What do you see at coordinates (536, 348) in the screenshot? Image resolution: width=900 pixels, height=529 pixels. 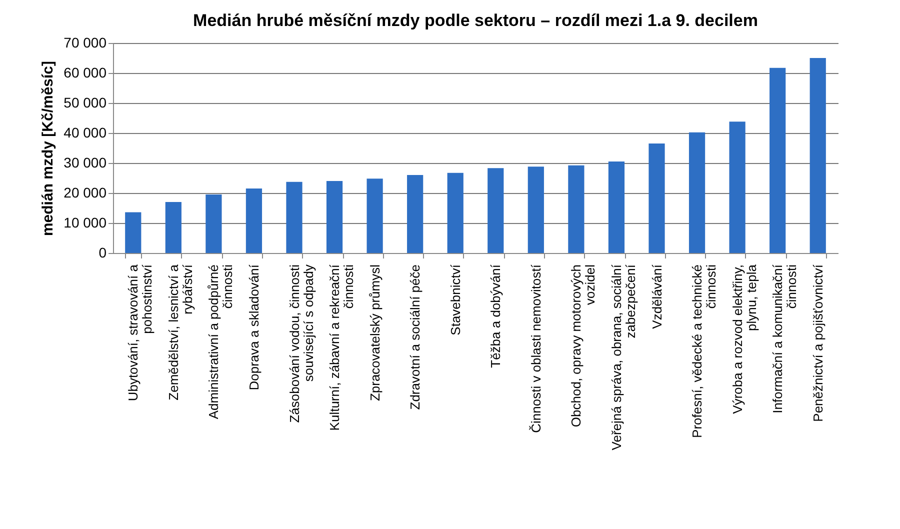 I see `x-tick-label: Činnosti v oblasti nemovitostí` at bounding box center [536, 348].